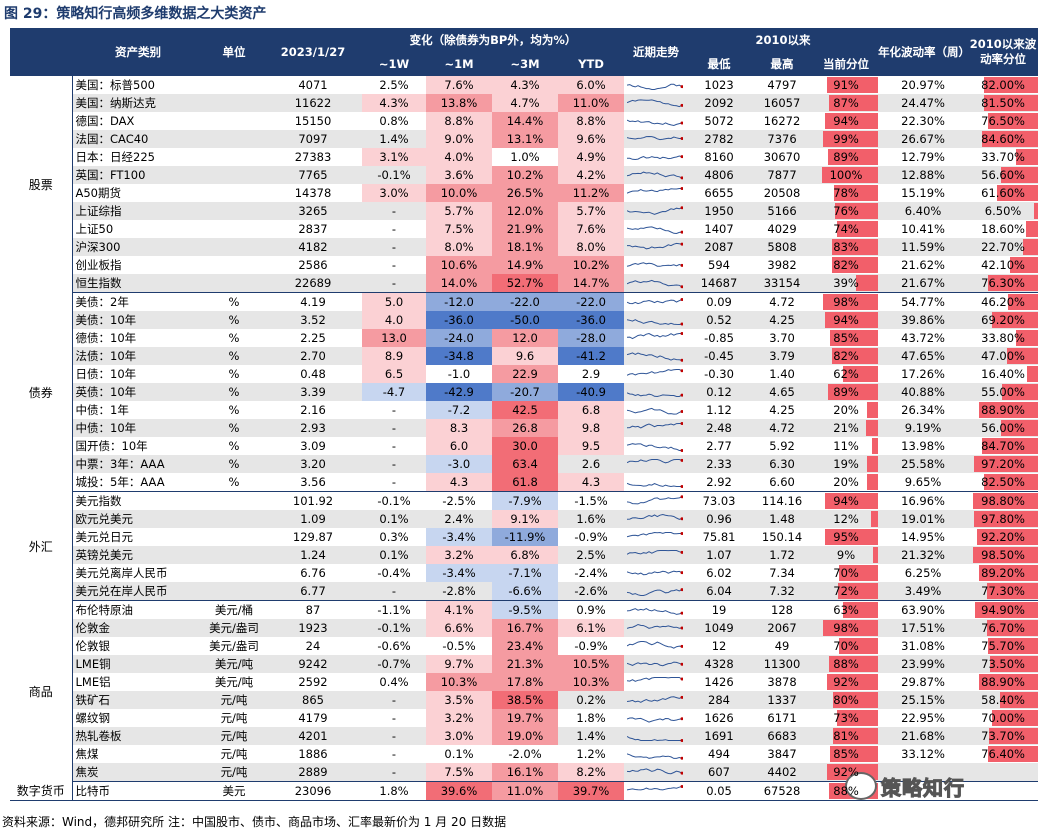 The image size is (1044, 832). I want to click on volatility-percentile-value: 88.90%, so click(1003, 682).